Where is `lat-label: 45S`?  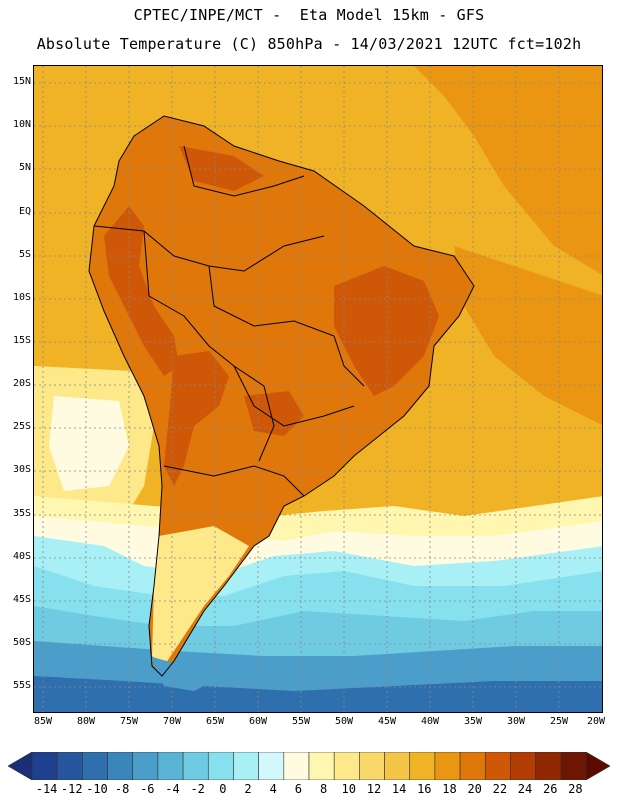
lat-label: 45S is located at coordinates (21, 599).